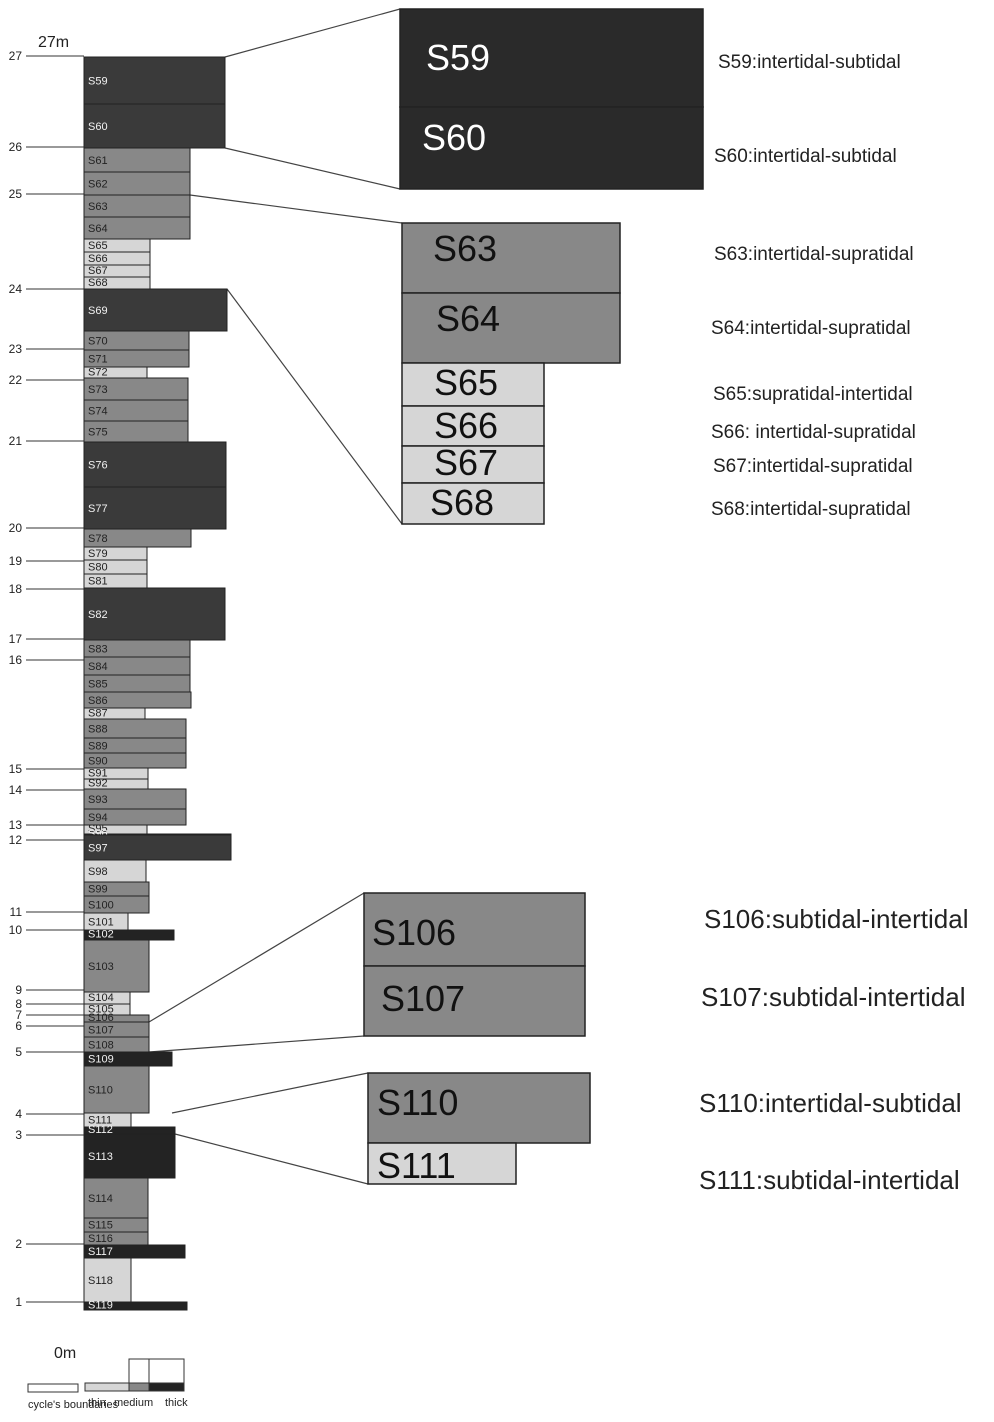 This screenshot has height=1422, width=994. Describe the element at coordinates (18, 1052) in the screenshot. I see `axis-tick-label-5: 5` at that location.